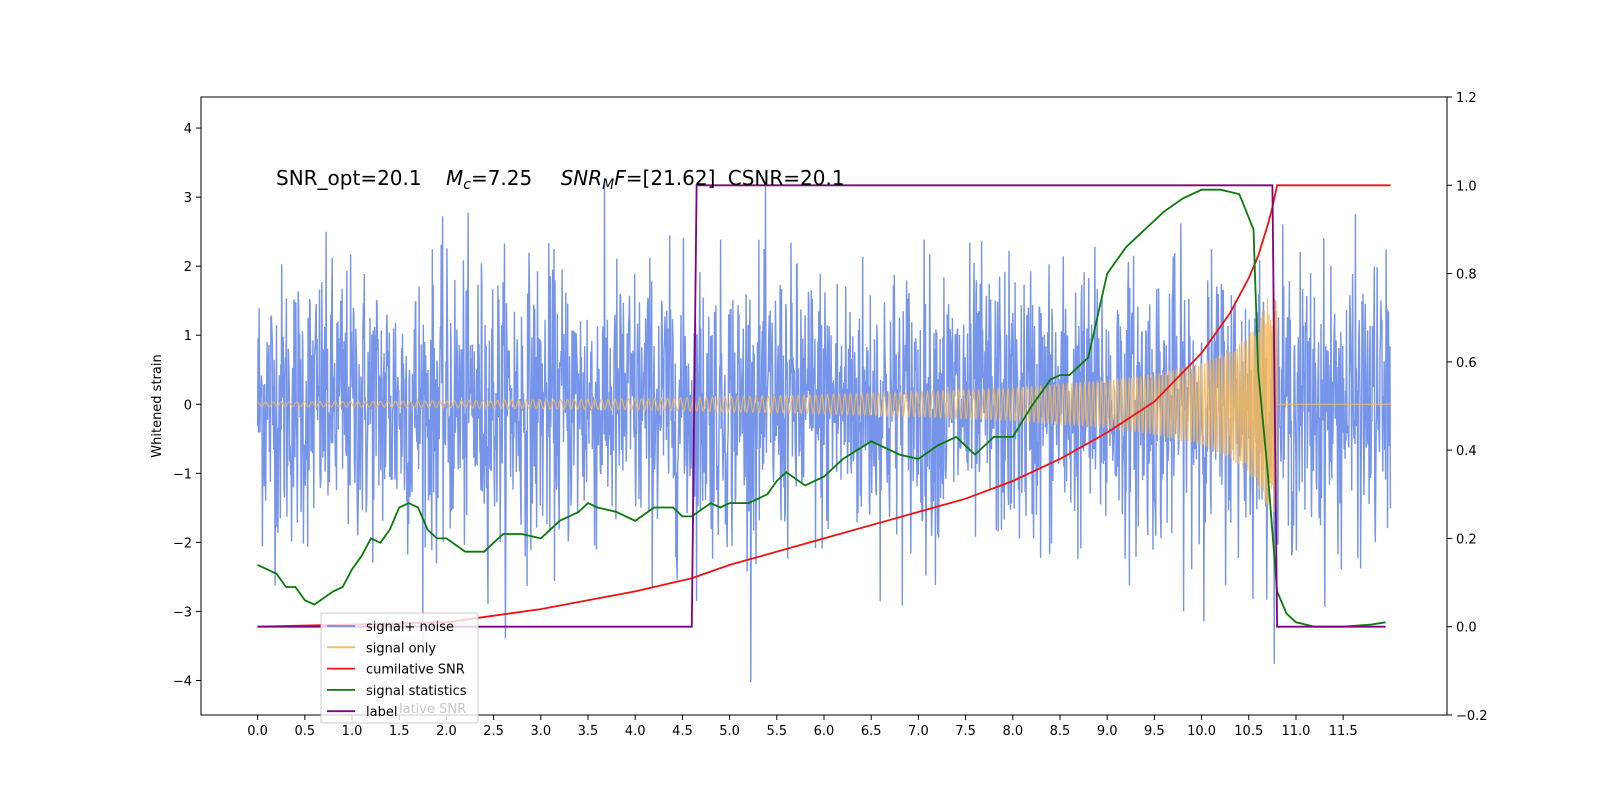 Image resolution: width=1600 pixels, height=800 pixels. Describe the element at coordinates (1466, 363) in the screenshot. I see `y-right-tick-label: 0.6` at that location.